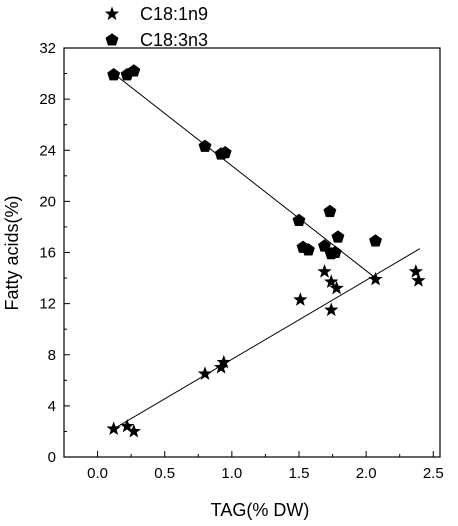 This screenshot has width=458, height=526. Describe the element at coordinates (231, 473) in the screenshot. I see `x-tick-label: 1.0` at that location.